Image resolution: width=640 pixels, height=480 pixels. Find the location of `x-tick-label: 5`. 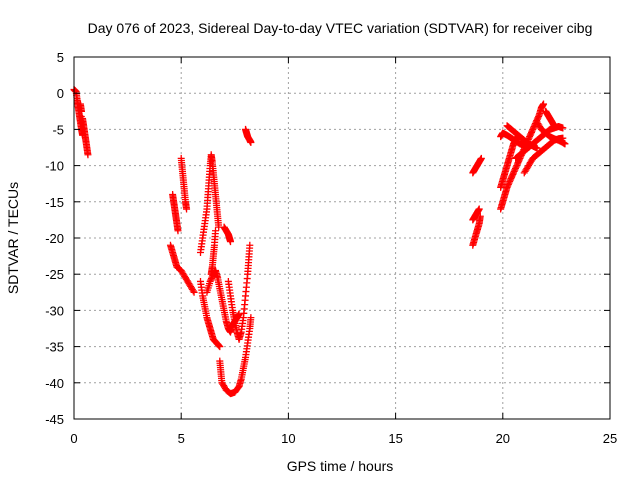

x-tick-label: 5 is located at coordinates (181, 438).